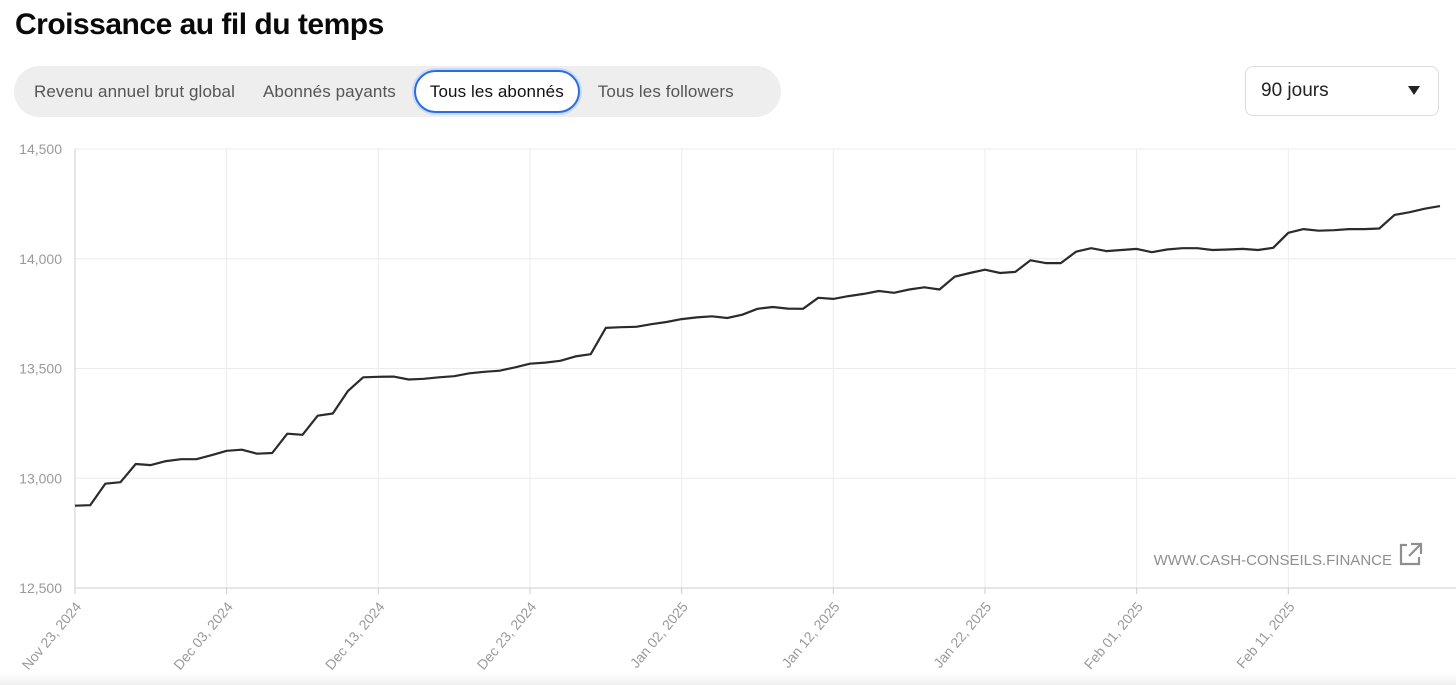 The height and width of the screenshot is (685, 1456). I want to click on y-tick-label: 13,000, so click(40, 478).